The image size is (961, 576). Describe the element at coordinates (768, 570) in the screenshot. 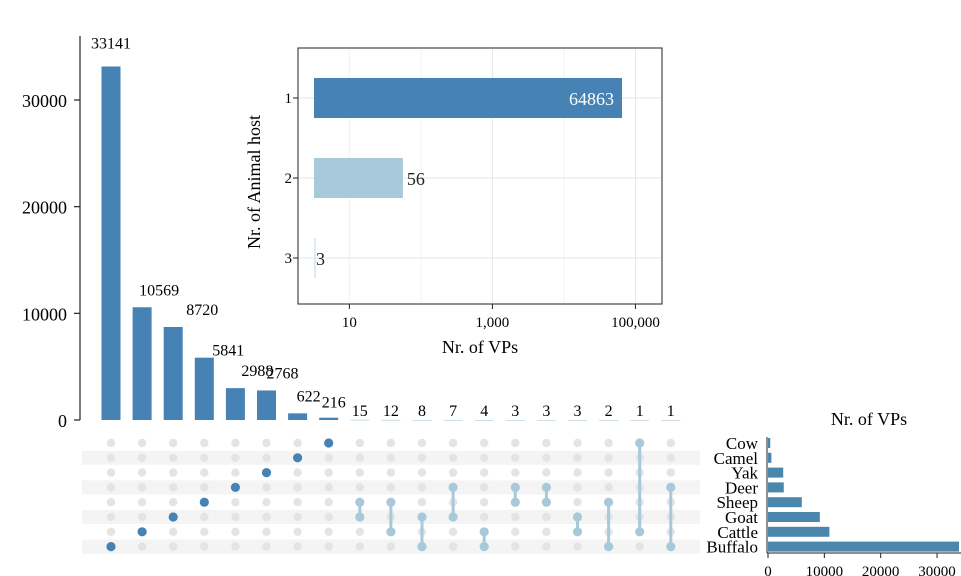

I see `set-size-x-tick-label: 0` at that location.